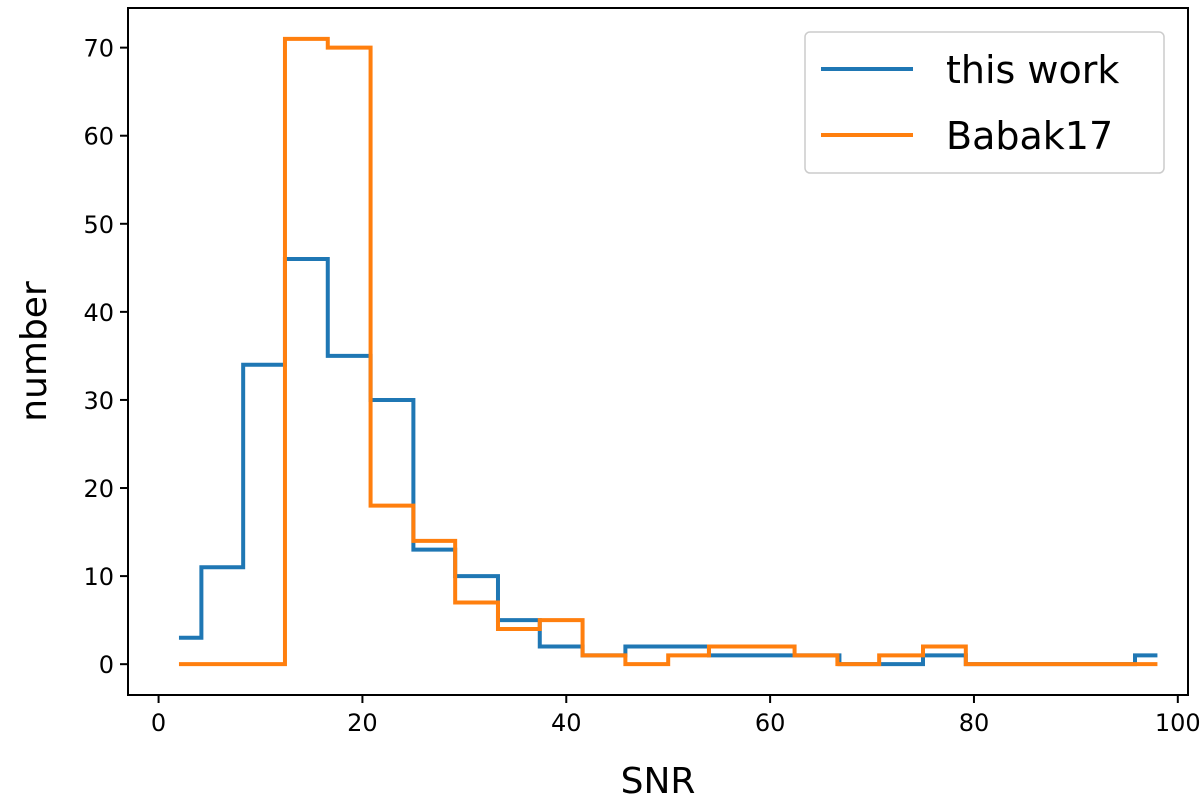  Describe the element at coordinates (98, 489) in the screenshot. I see `y-tick-label: 20` at that location.